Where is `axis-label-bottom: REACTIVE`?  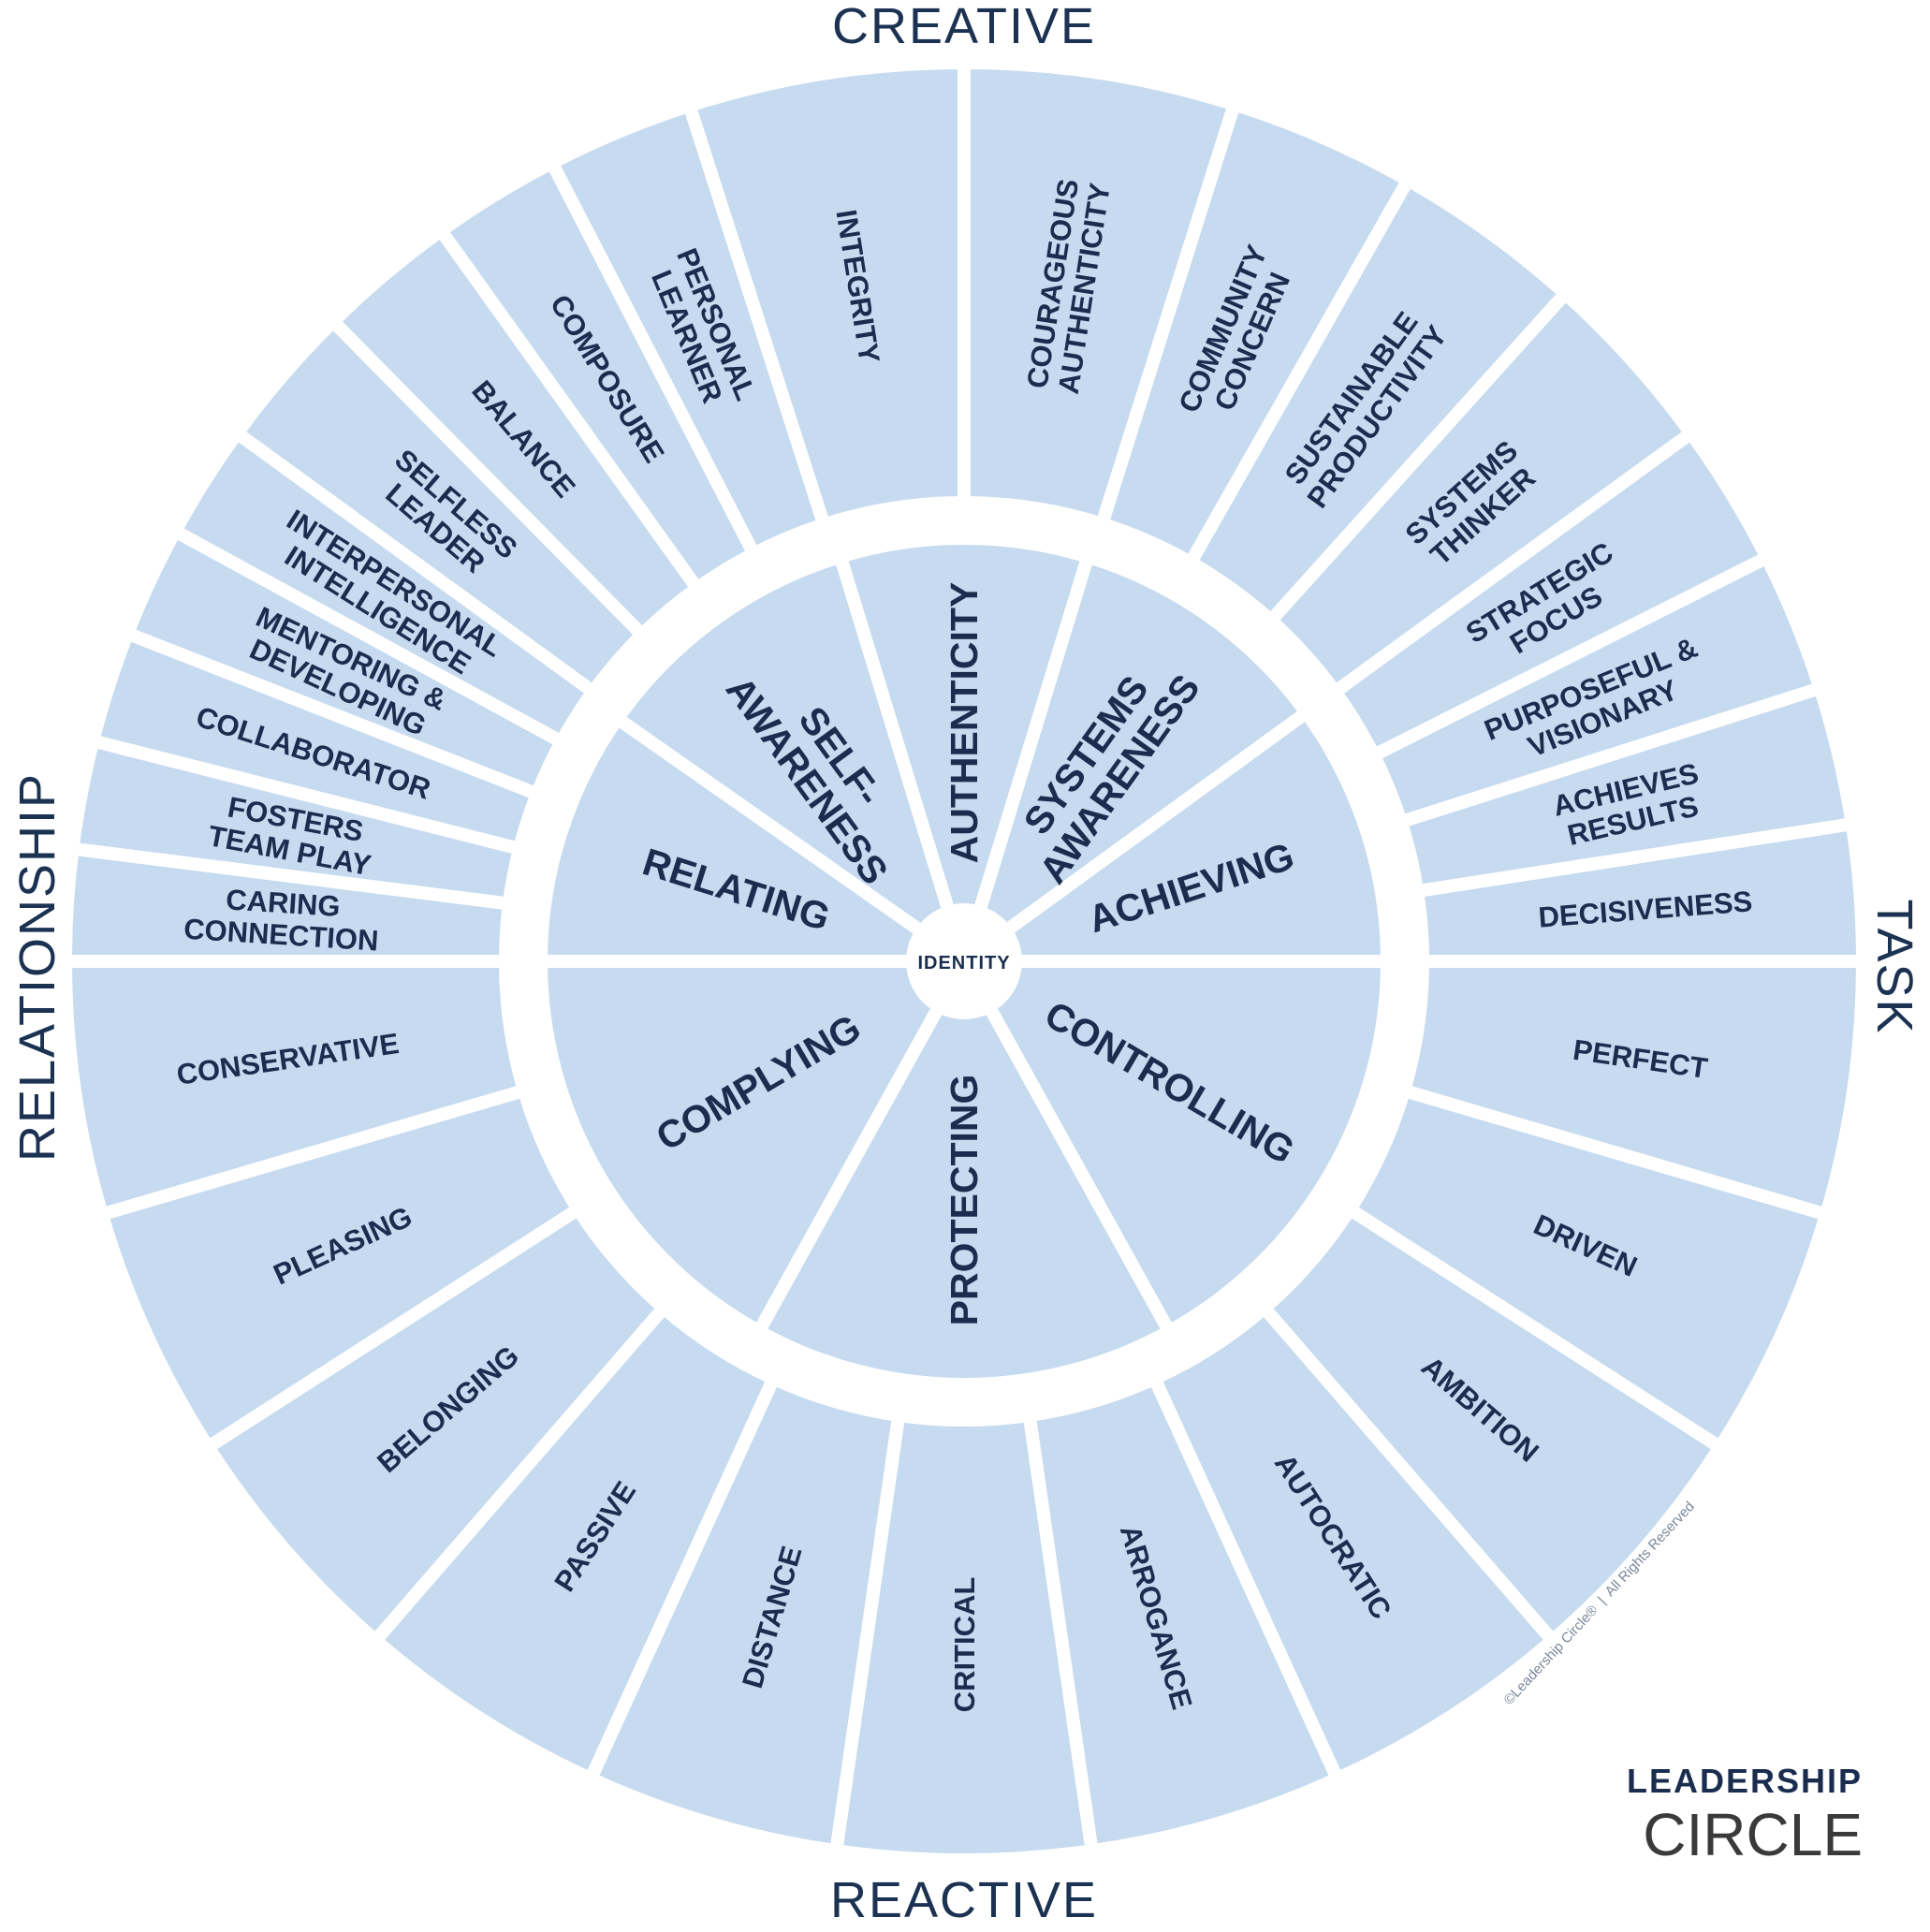
axis-label-bottom: REACTIVE is located at coordinates (964, 1900).